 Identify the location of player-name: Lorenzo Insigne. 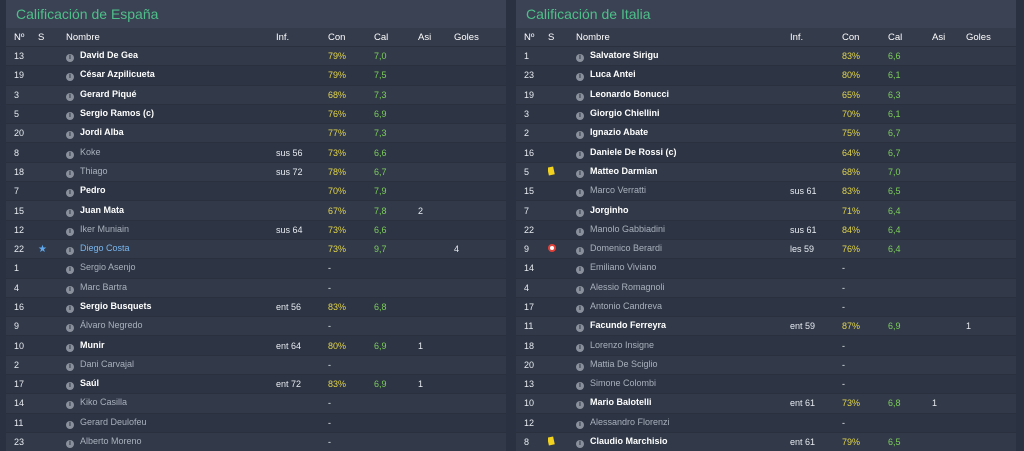
(622, 345).